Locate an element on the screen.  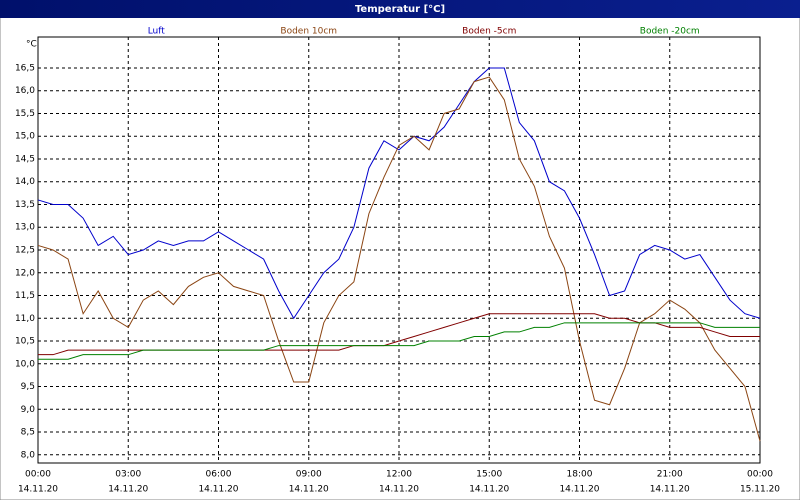
x-tick-label: 06:00 is located at coordinates (219, 475).